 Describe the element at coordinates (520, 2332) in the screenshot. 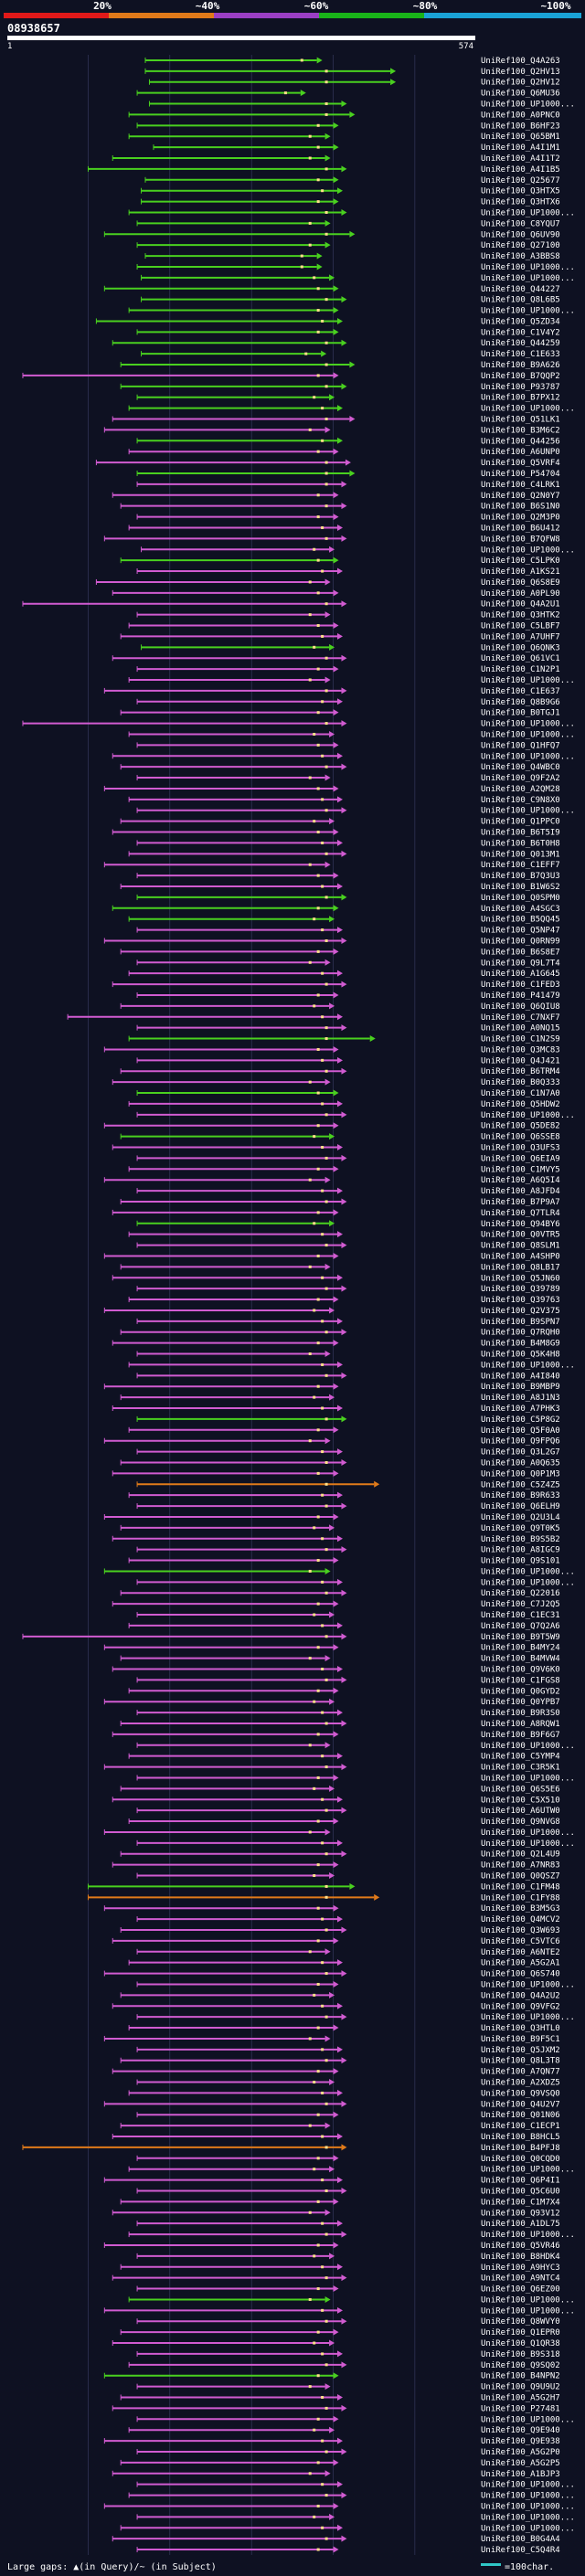

I see `hit-label: UniRef100_Q1EPR0` at that location.